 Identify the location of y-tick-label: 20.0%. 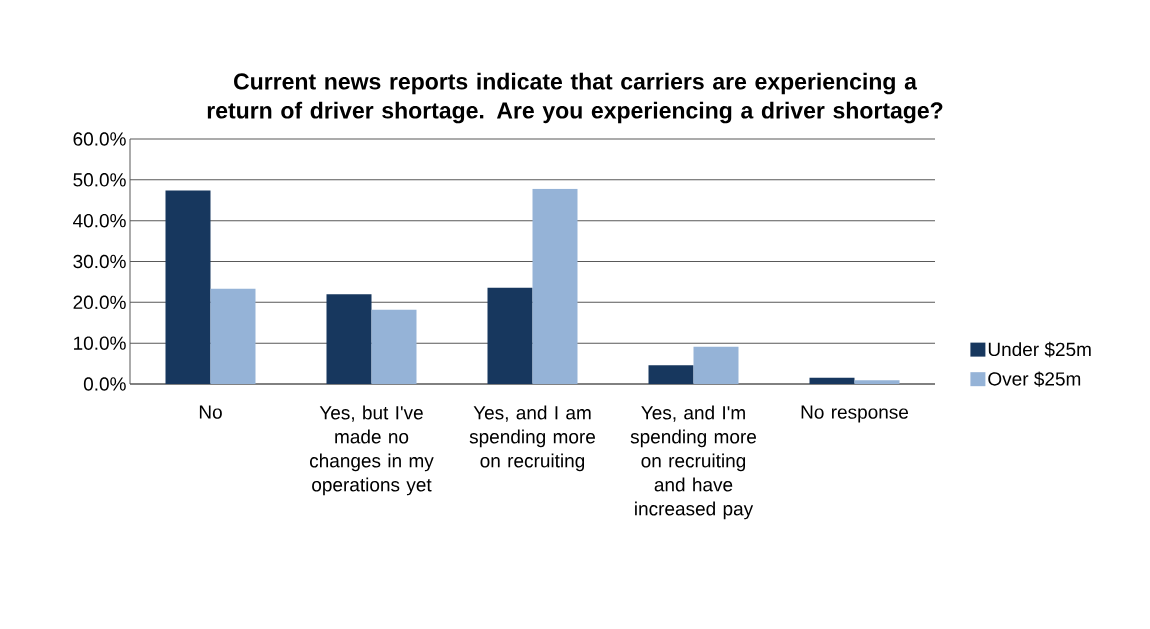
(99, 302).